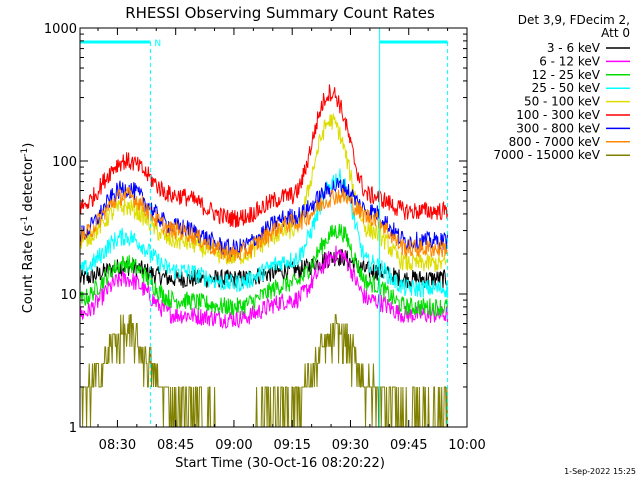  I want to click on flag-label: N, so click(157, 44).